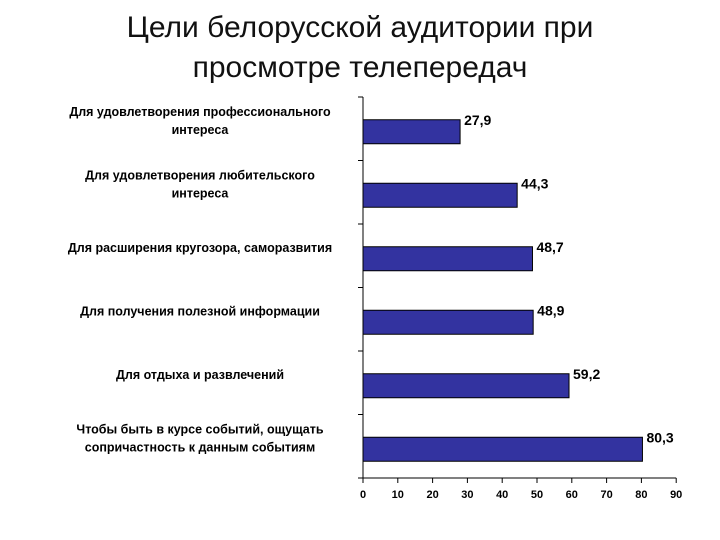 The width and height of the screenshot is (720, 540). Describe the element at coordinates (537, 495) in the screenshot. I see `x-tick-label: 50` at that location.